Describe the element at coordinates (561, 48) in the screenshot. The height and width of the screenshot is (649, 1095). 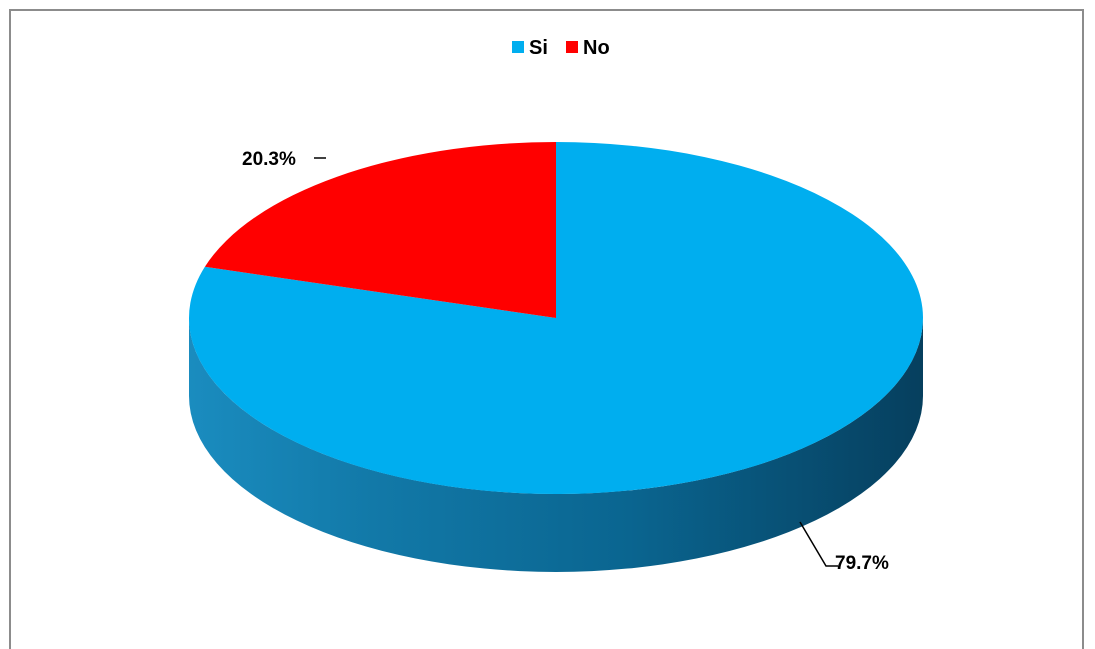
I see `legend: Si No` at that location.